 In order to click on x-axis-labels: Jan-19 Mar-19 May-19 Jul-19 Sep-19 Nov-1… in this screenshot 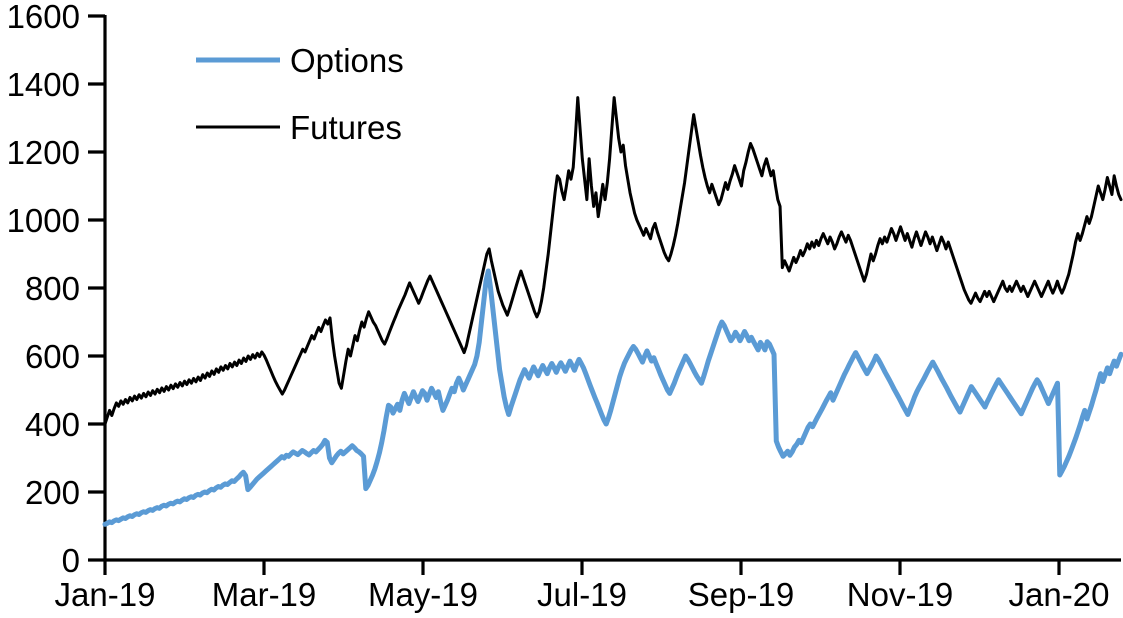, I will do `click(582, 594)`.